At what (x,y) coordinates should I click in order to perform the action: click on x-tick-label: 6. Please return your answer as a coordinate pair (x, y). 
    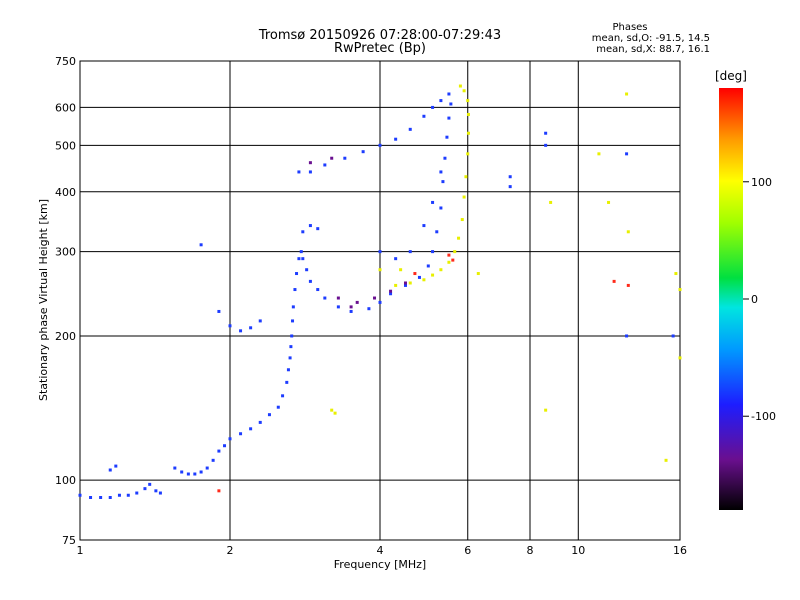
    Looking at the image, I should click on (467, 550).